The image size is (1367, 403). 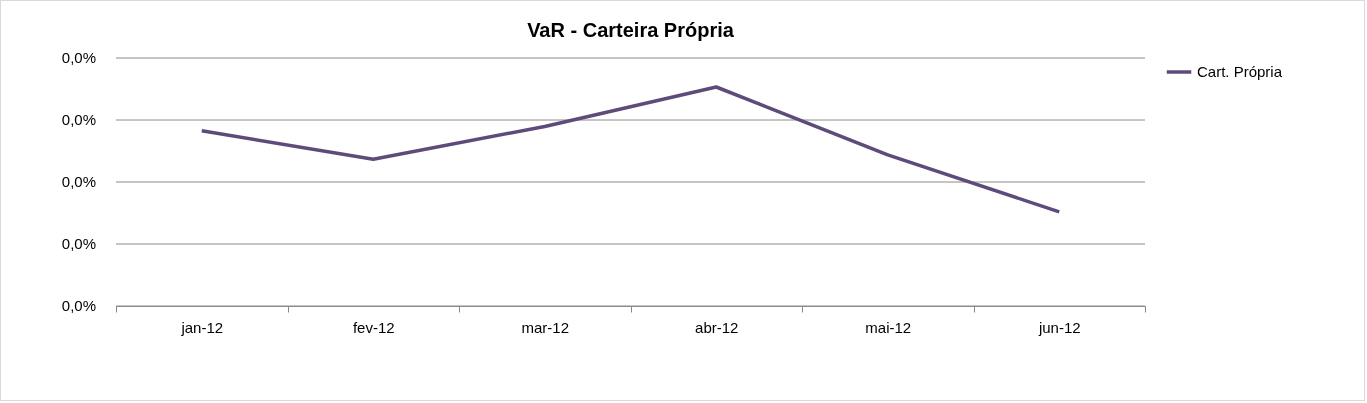 What do you see at coordinates (888, 327) in the screenshot?
I see `x-tick-label: mai-12` at bounding box center [888, 327].